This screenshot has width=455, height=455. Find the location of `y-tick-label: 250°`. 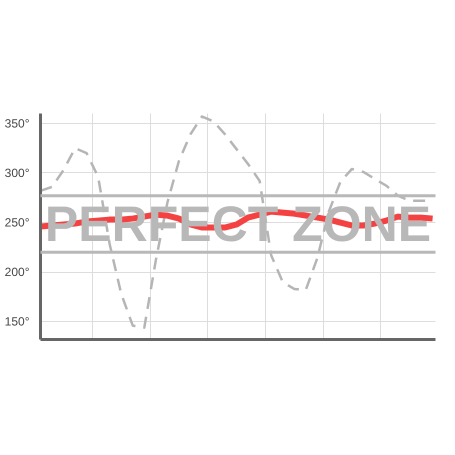

y-tick-label: 250° is located at coordinates (17, 223).